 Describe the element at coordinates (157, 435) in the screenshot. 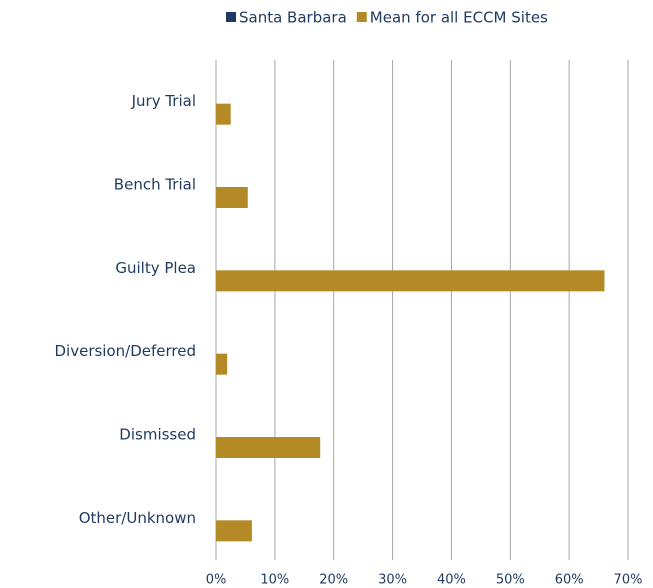

I see `y-tick-label: Dismissed` at that location.